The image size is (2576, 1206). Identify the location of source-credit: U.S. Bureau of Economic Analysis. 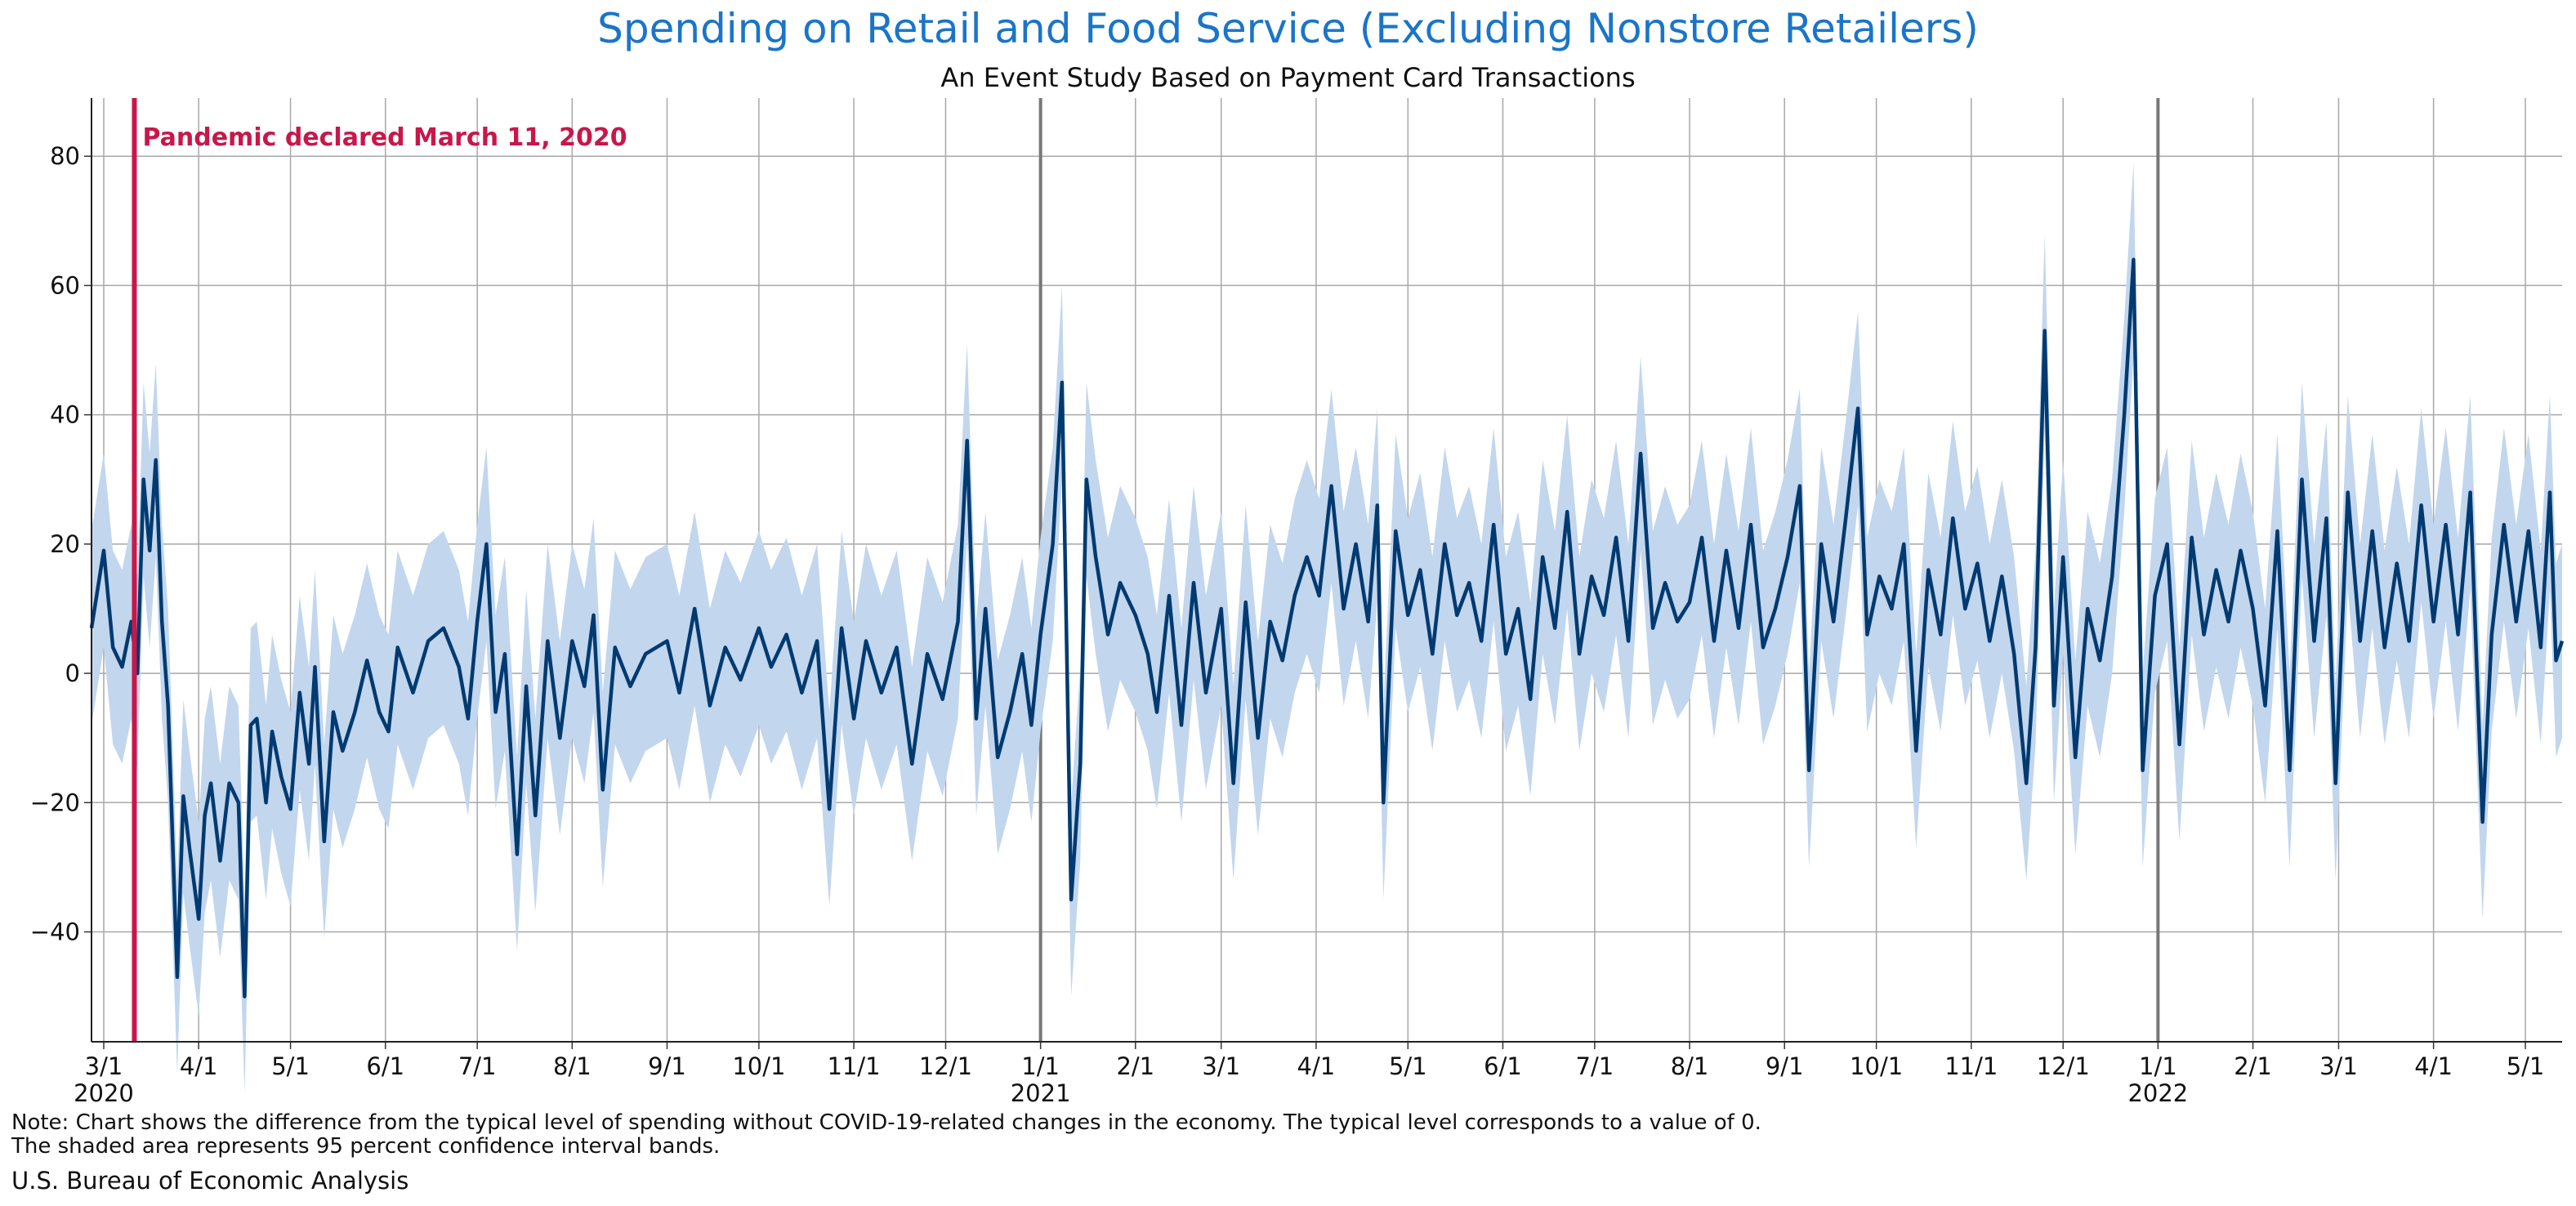
(210, 1181).